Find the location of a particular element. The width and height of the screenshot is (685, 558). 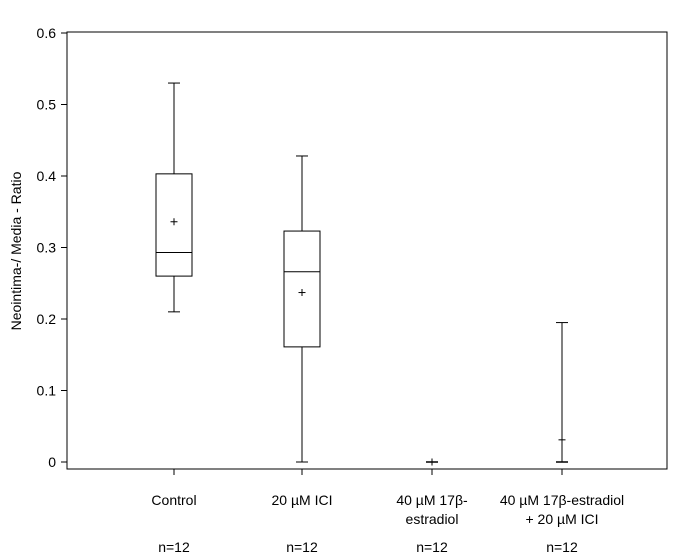

x-category-label: + 20 µM ICI is located at coordinates (561, 519).